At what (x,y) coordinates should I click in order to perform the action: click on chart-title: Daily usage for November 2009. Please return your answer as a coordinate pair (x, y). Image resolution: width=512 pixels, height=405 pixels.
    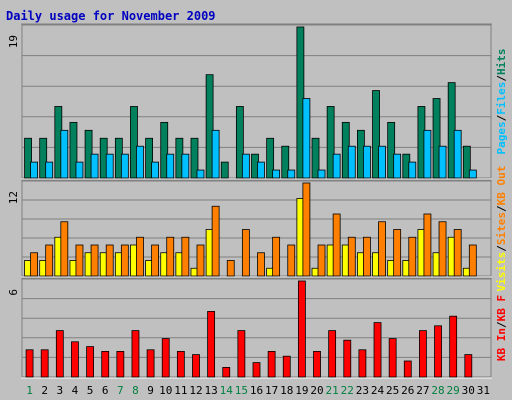
    Looking at the image, I should click on (111, 16).